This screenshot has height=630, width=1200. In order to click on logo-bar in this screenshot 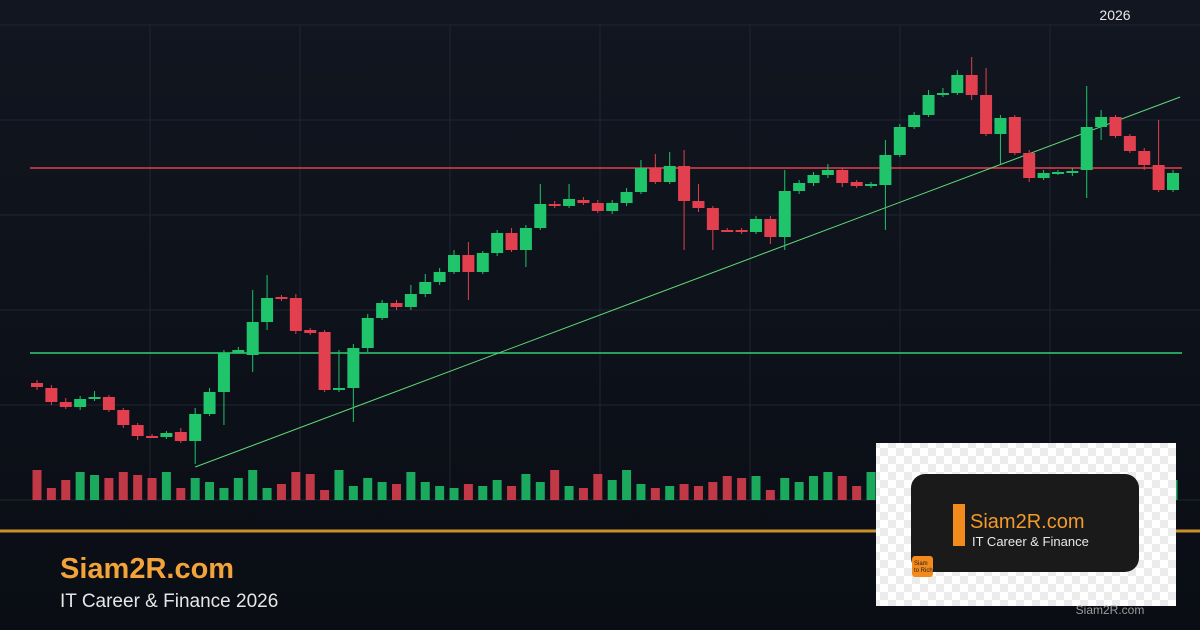, I will do `click(959, 525)`.